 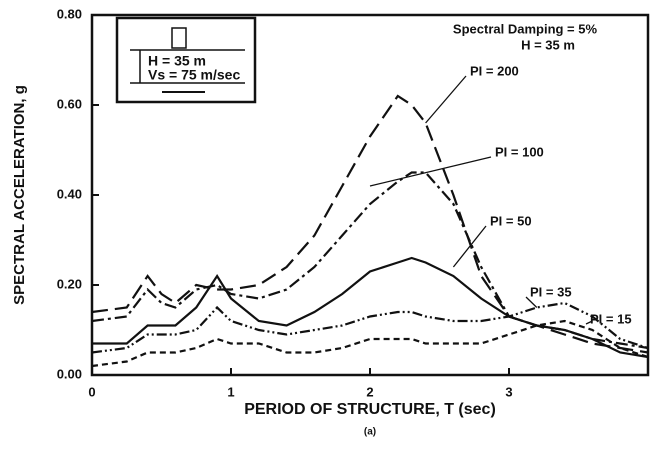 What do you see at coordinates (494, 70) in the screenshot?
I see `series-label: PI = 200` at bounding box center [494, 70].